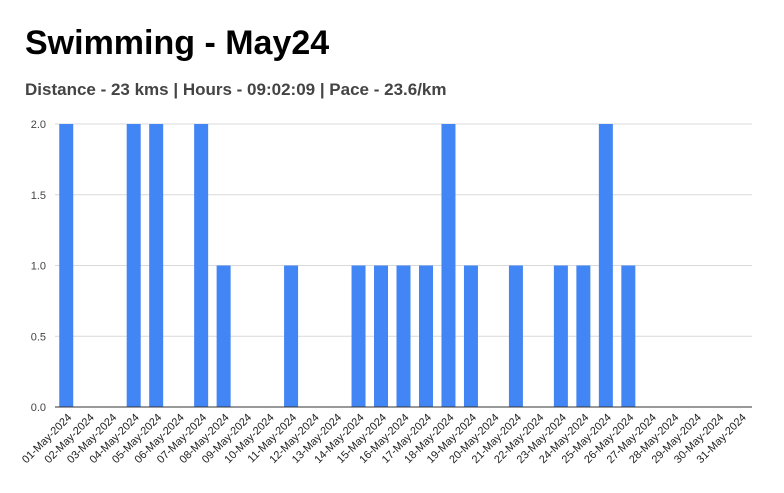 This screenshot has height=493, width=784. I want to click on bar-16-May-2024, so click(403, 336).